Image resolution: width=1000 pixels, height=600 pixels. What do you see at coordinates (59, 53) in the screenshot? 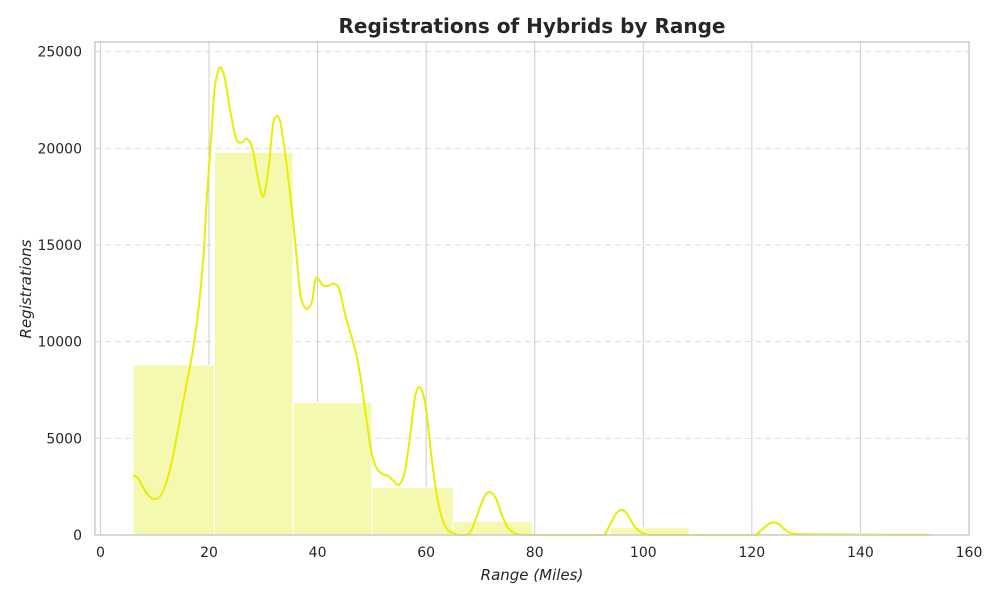
I see `y-tick-label: 25000` at bounding box center [59, 53].